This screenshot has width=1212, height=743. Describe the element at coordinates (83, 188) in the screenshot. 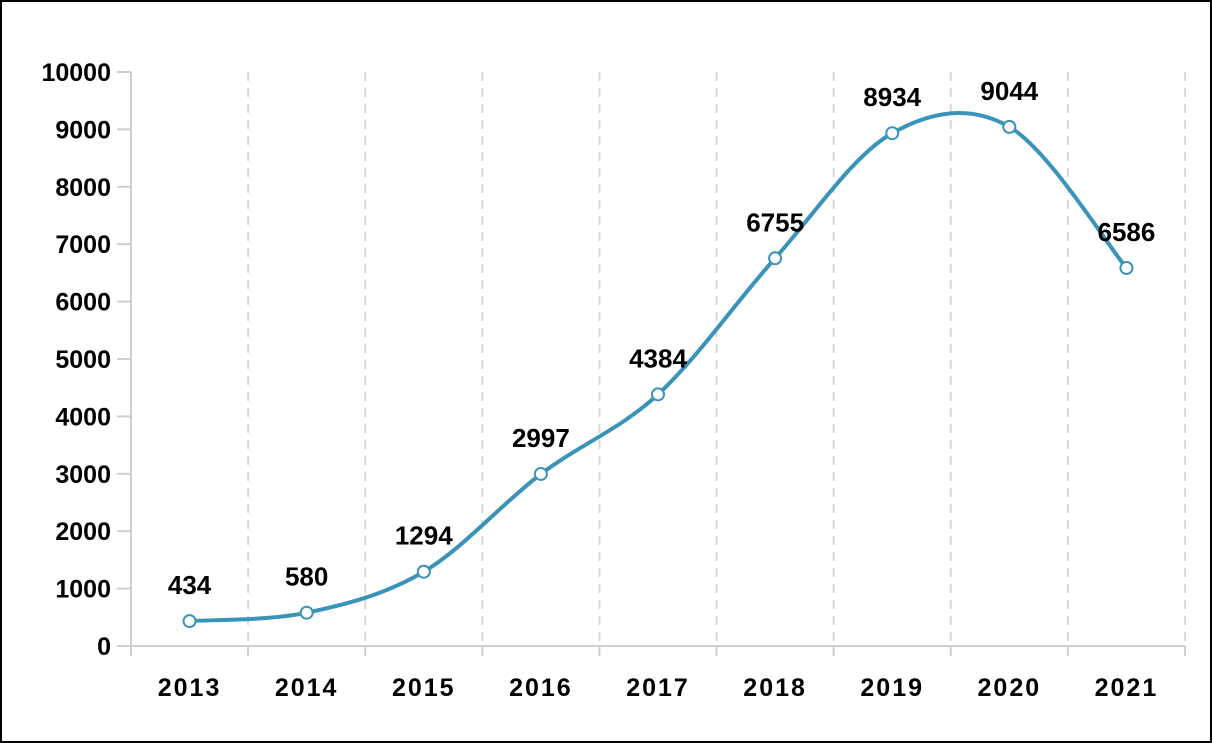

I see `y-tick-label: 8000` at that location.